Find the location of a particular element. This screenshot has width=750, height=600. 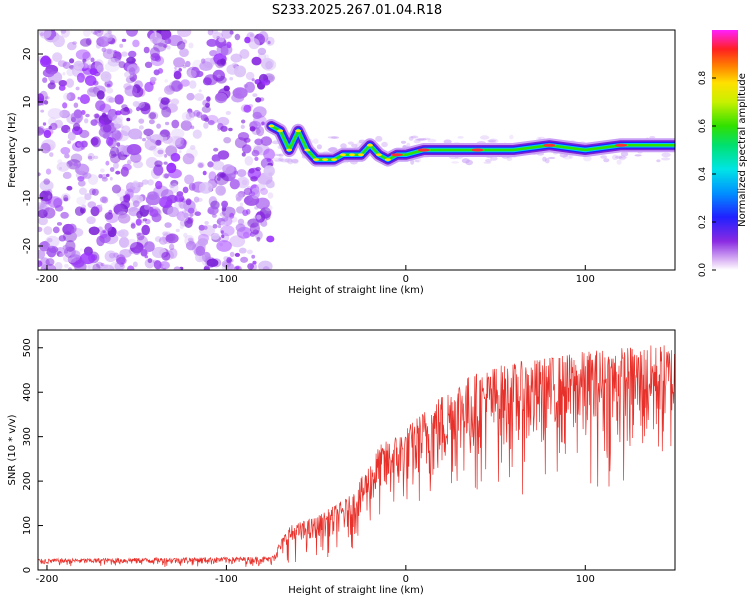

colorbar-label: Normalized spectral amplitude is located at coordinates (742, 150).